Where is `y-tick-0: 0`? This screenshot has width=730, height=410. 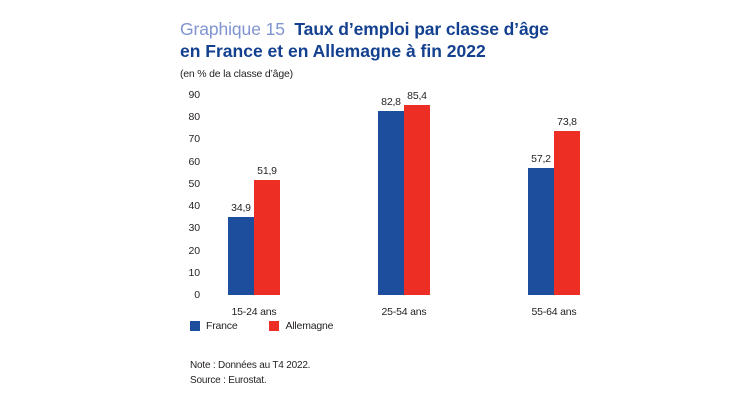
y-tick-0: 0 is located at coordinates (197, 295).